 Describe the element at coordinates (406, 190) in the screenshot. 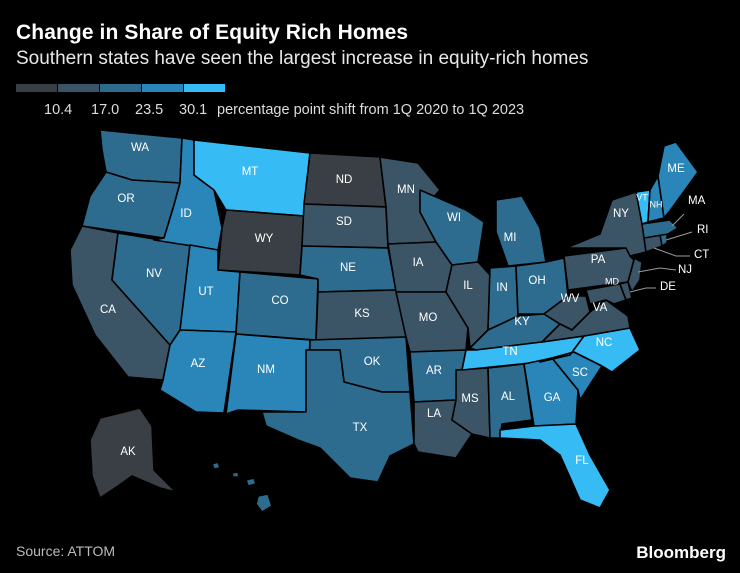

I see `state-label: MN` at that location.